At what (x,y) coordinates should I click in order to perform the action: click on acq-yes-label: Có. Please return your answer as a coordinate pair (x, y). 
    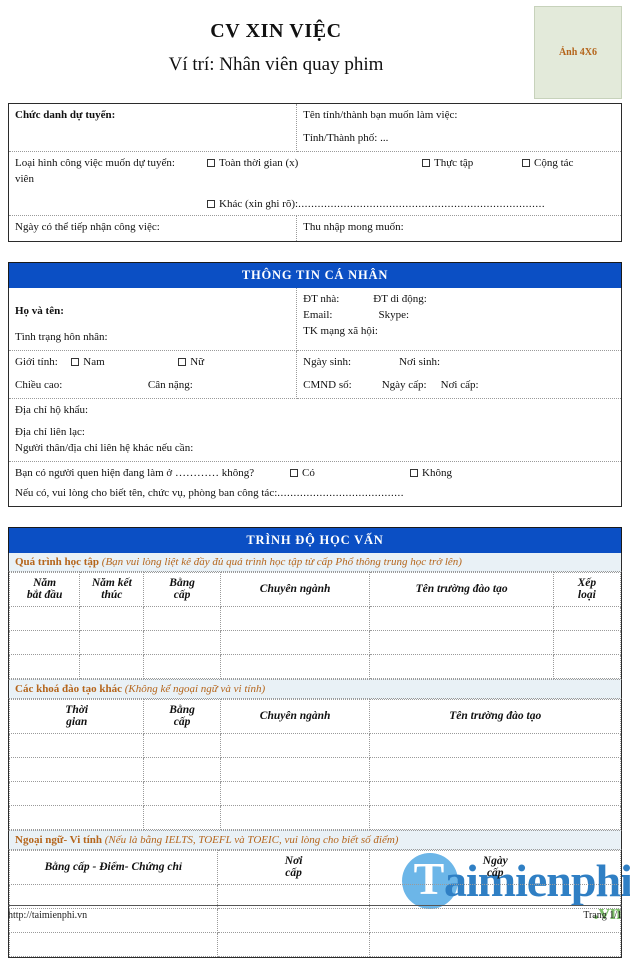
    Looking at the image, I should click on (308, 472).